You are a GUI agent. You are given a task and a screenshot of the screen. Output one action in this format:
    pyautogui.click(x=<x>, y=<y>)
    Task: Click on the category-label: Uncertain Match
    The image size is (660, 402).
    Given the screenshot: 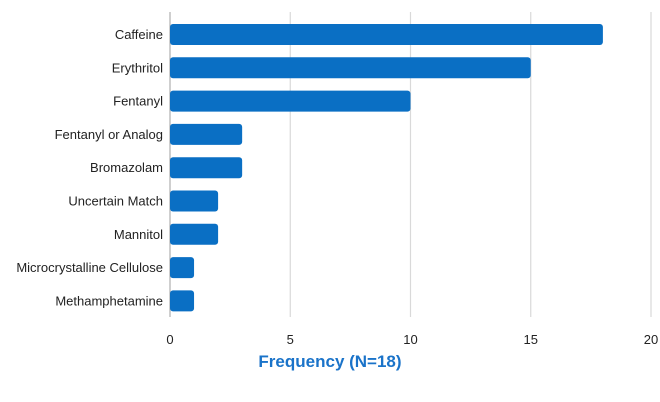 What is the action you would take?
    pyautogui.click(x=115, y=201)
    